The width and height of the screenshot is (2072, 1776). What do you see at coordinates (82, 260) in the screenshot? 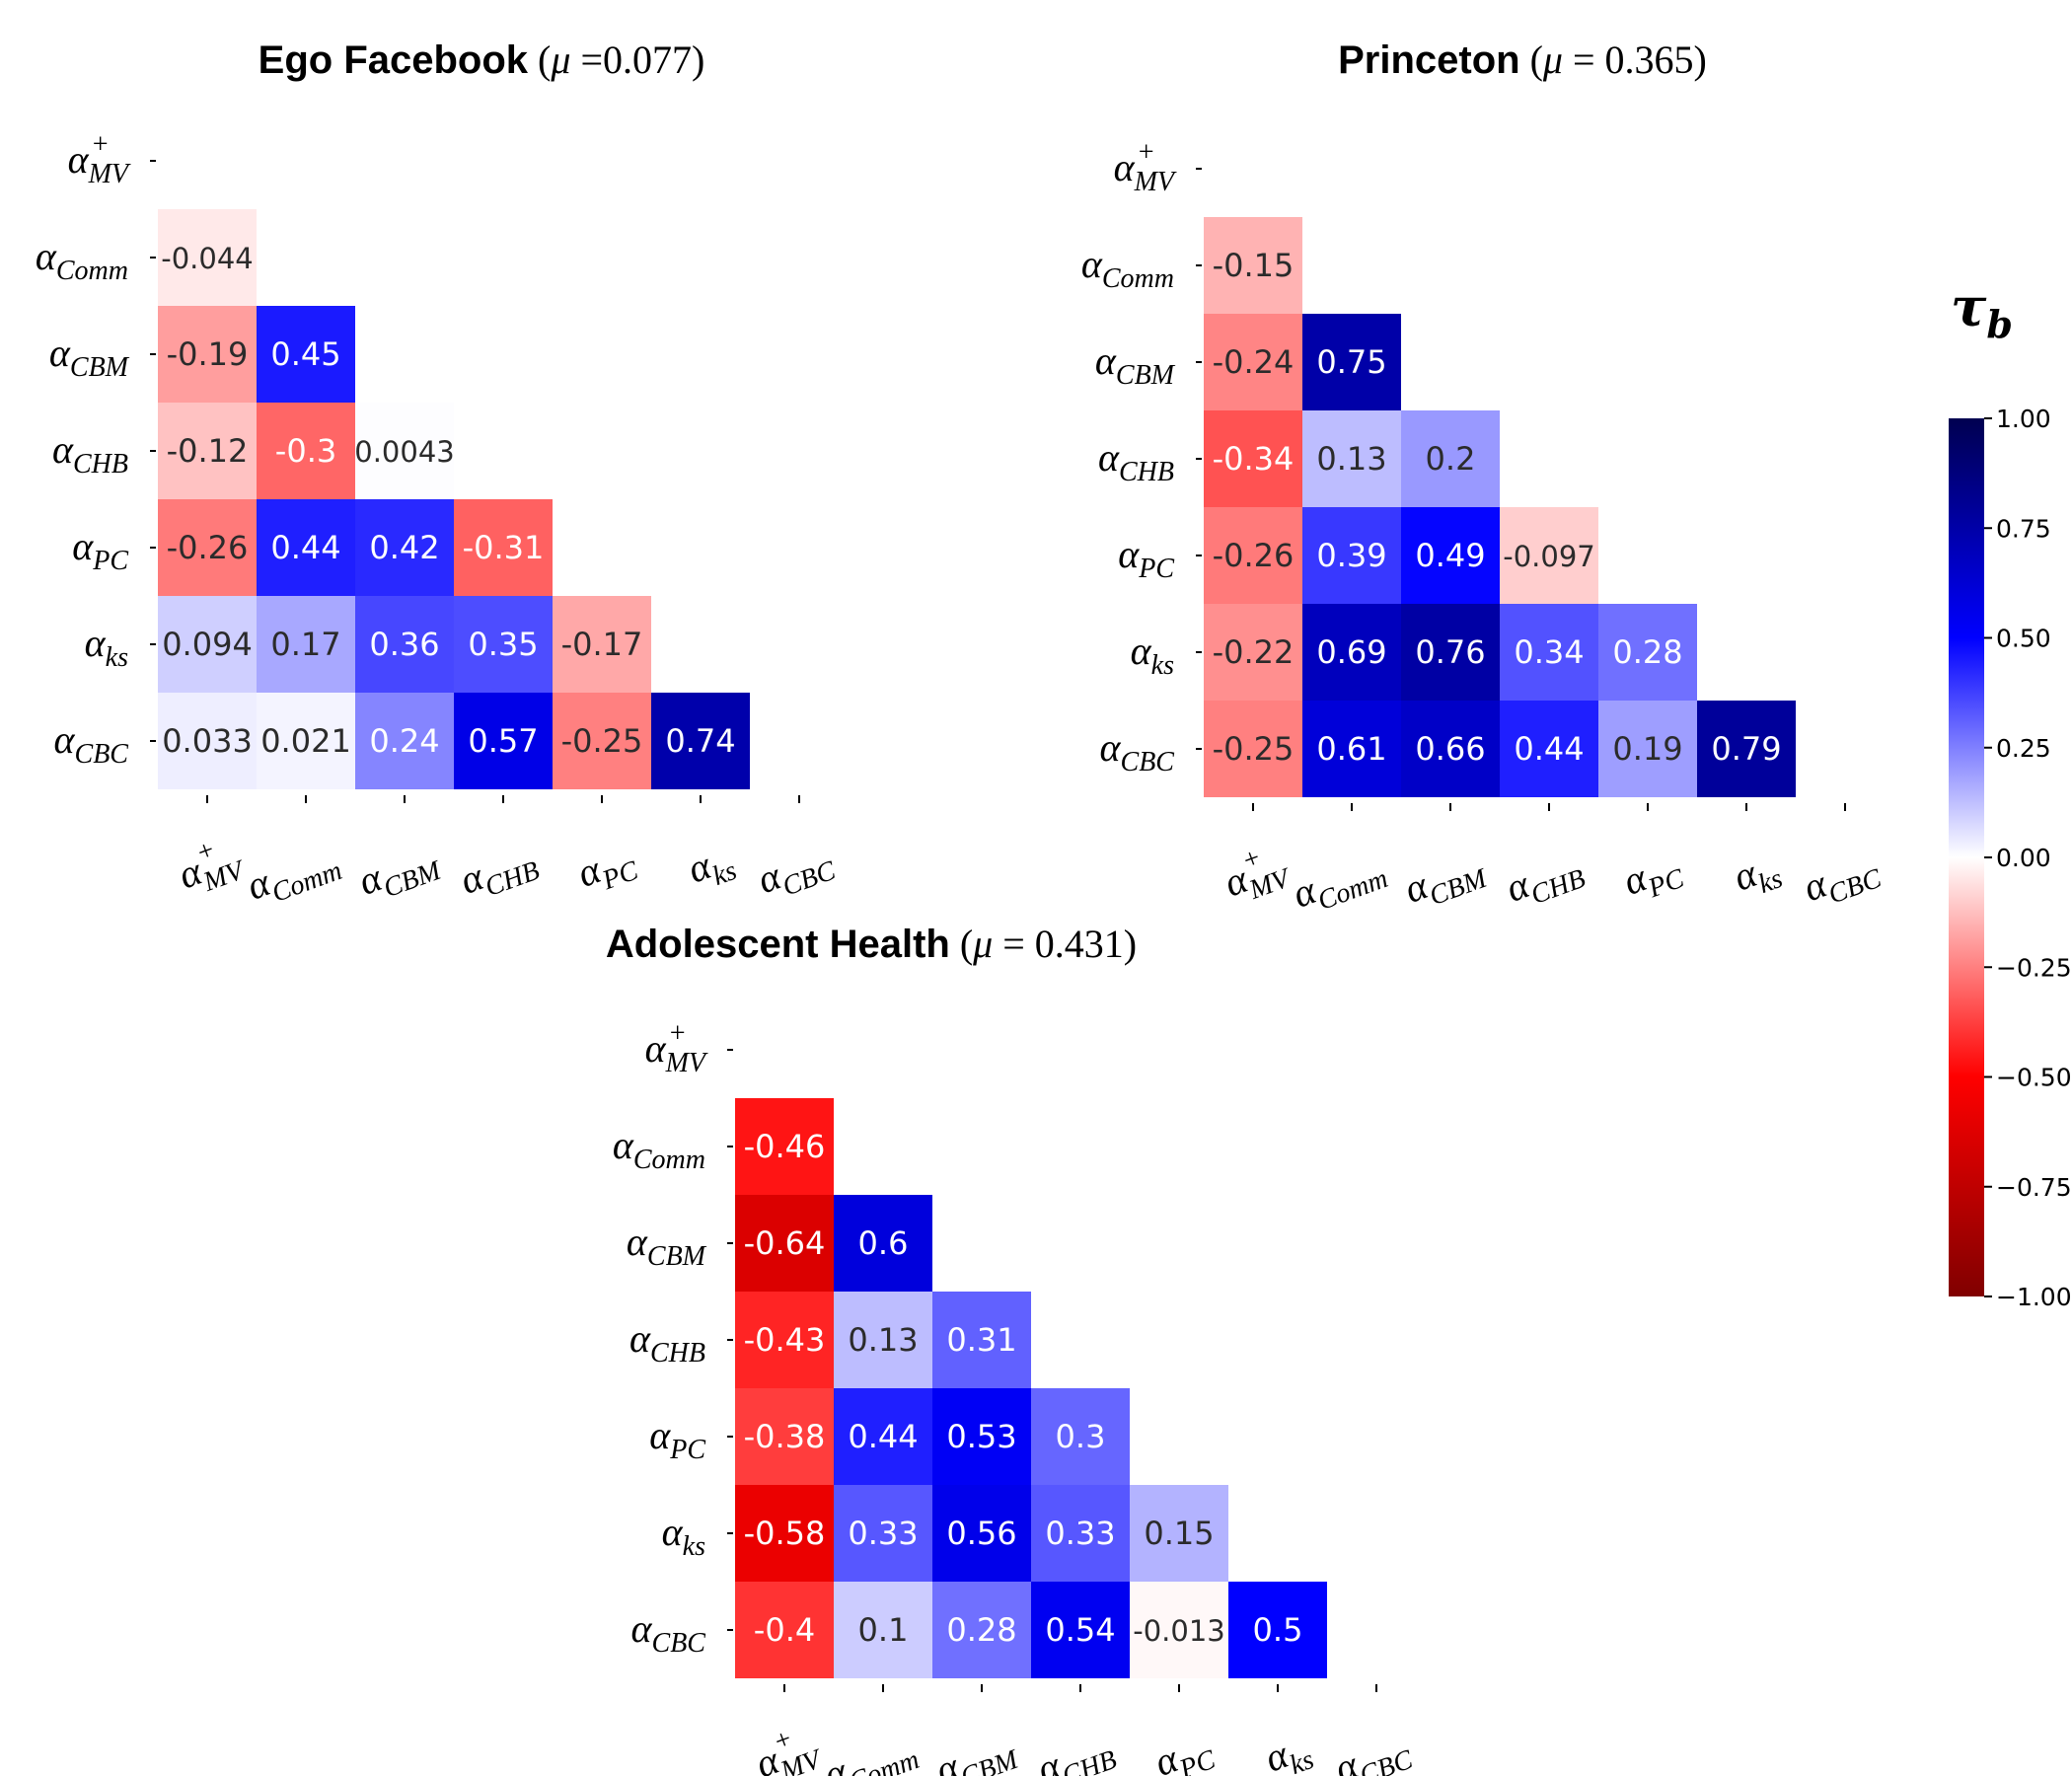
I see `y-tick-label: αComm` at bounding box center [82, 260].